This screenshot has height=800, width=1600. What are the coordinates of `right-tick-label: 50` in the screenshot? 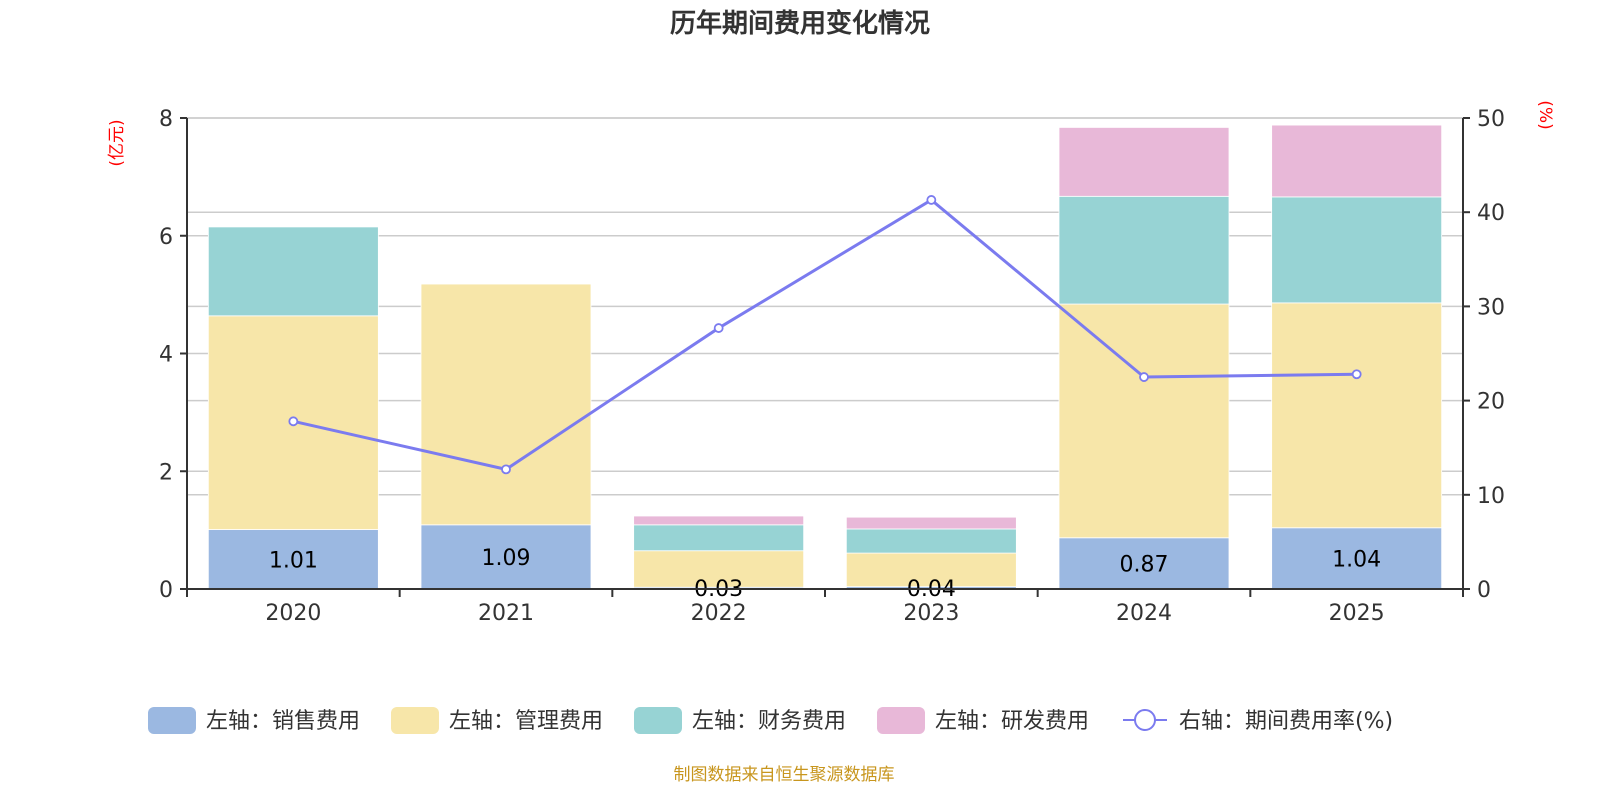 It's located at (1491, 119).